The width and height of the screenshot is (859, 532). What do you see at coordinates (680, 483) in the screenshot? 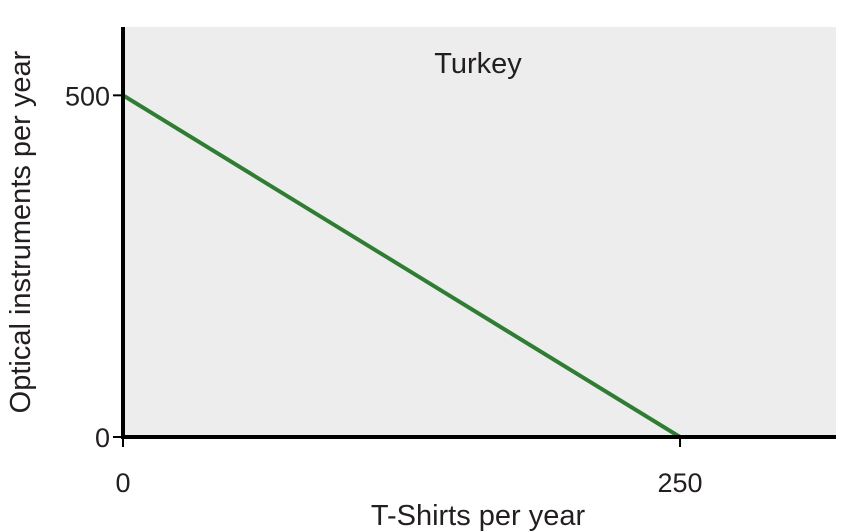
I see `x-tick-label: 250` at bounding box center [680, 483].